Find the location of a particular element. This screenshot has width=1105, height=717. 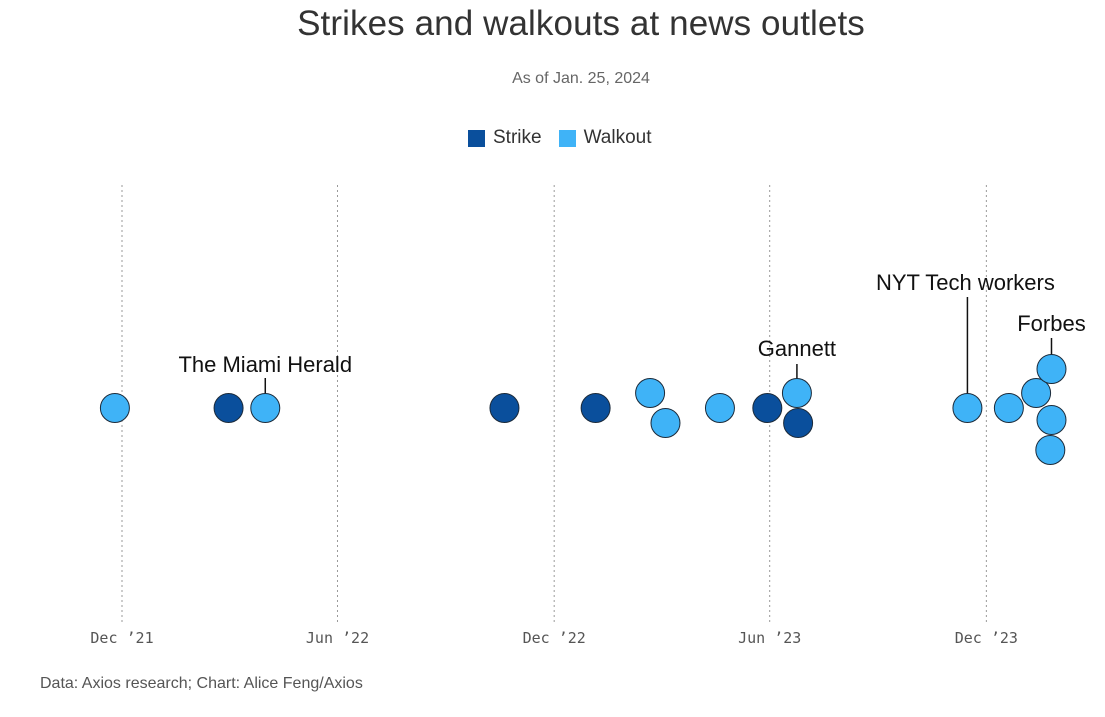

chart-title: Strikes and walkouts at news outlets is located at coordinates (581, 23).